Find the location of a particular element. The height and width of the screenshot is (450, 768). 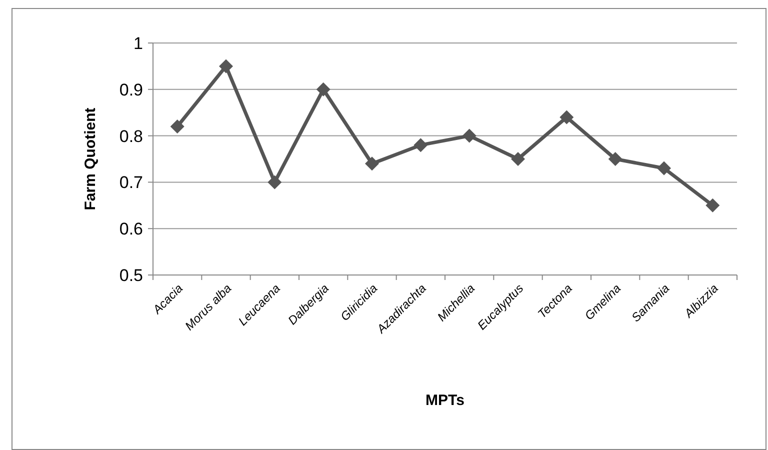

y-tick-label: 0.5 is located at coordinates (131, 275).